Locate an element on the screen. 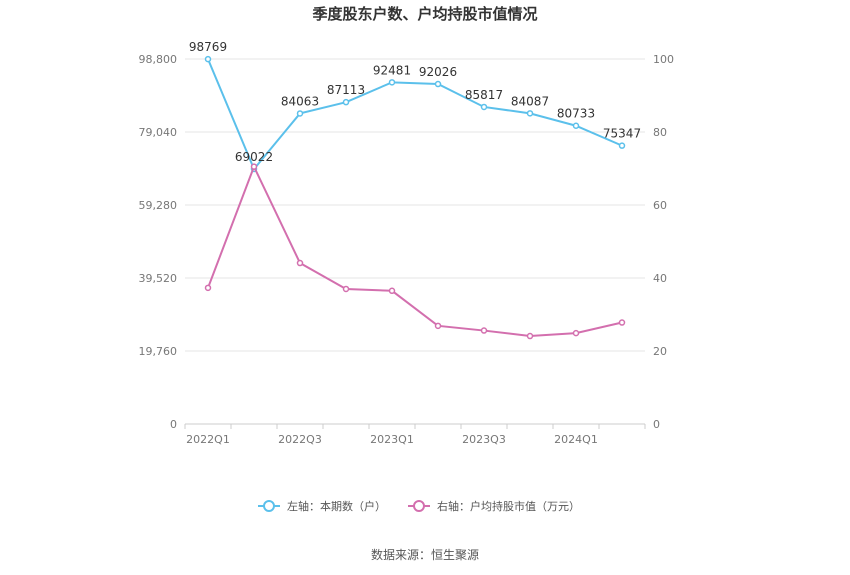  left-tick-label: 19,760 is located at coordinates (158, 351).